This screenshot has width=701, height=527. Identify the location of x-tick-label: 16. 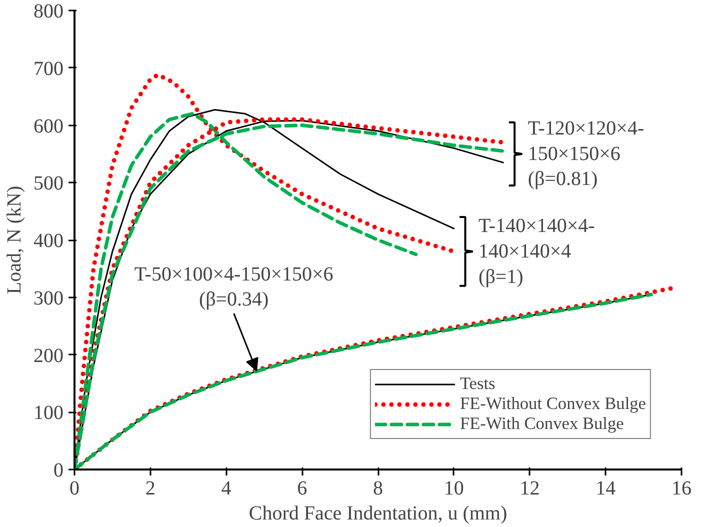
(682, 489).